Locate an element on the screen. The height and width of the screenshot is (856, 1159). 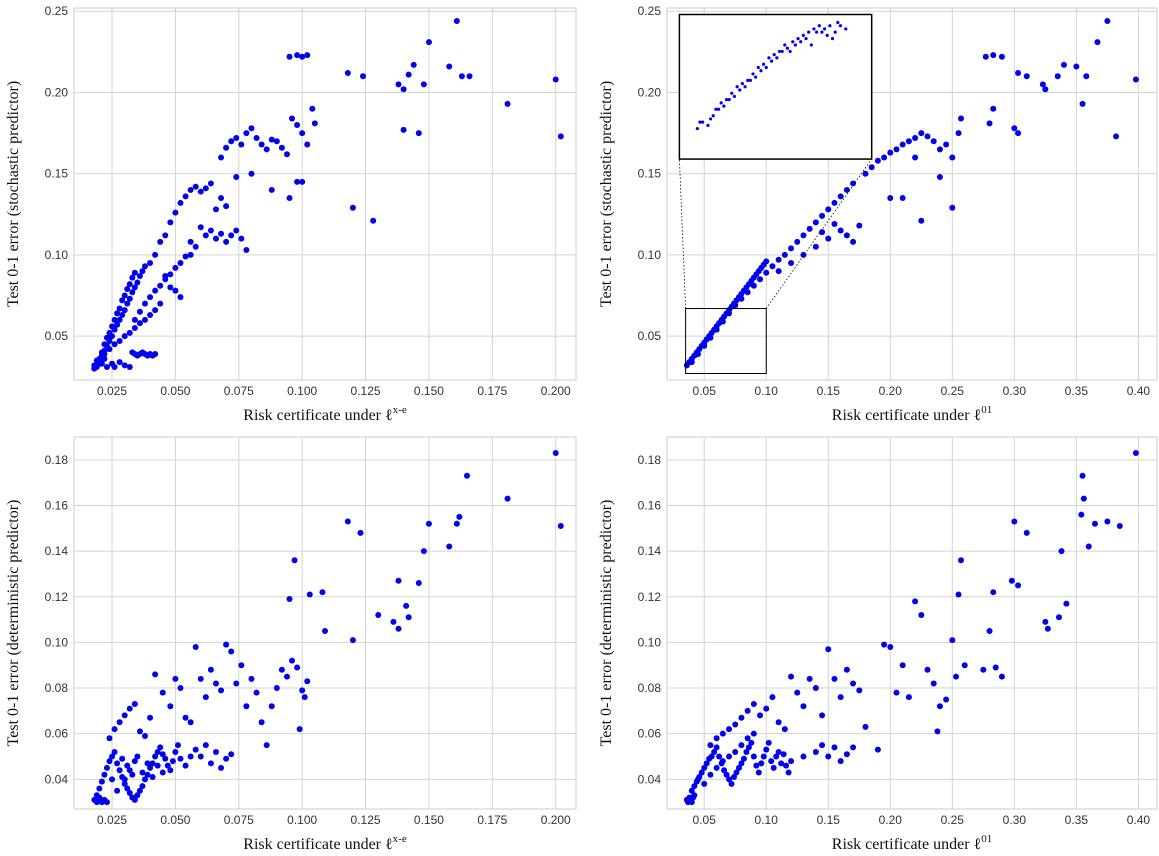
y-tick-label: 0.12 is located at coordinates (650, 597).